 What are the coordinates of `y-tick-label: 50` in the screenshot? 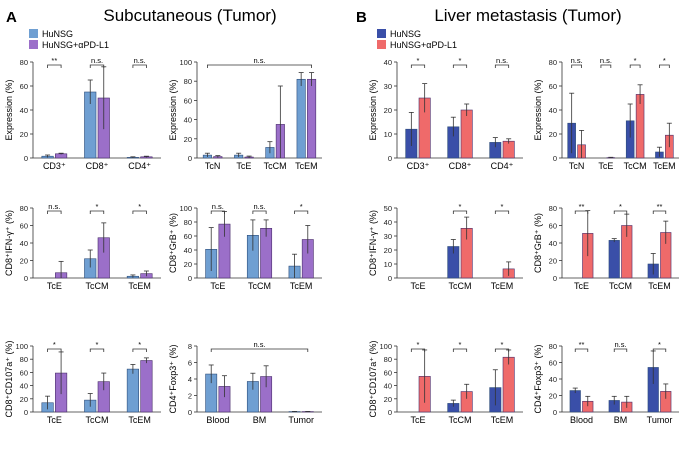 It's located at (388, 208).